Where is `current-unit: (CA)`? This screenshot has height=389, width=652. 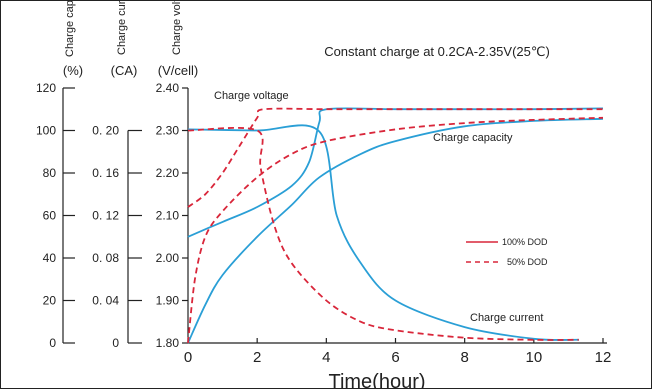
current-unit: (CA) is located at coordinates (124, 70).